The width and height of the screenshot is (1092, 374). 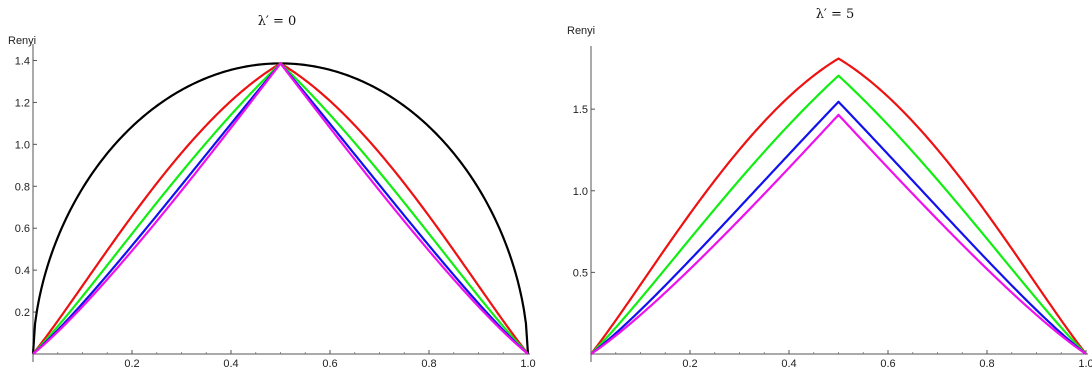 I want to click on y-tick-label: 0.5, so click(x=580, y=273).